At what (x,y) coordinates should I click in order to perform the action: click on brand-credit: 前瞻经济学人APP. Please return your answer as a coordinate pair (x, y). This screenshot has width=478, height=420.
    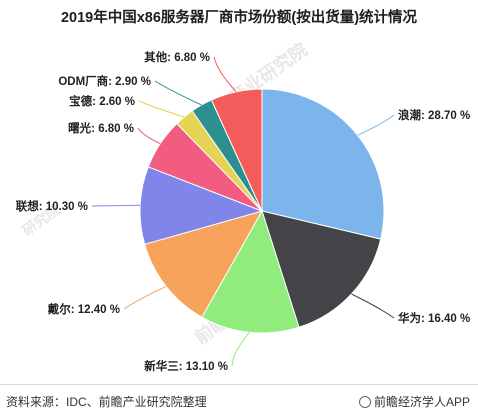
    Looking at the image, I should click on (414, 401).